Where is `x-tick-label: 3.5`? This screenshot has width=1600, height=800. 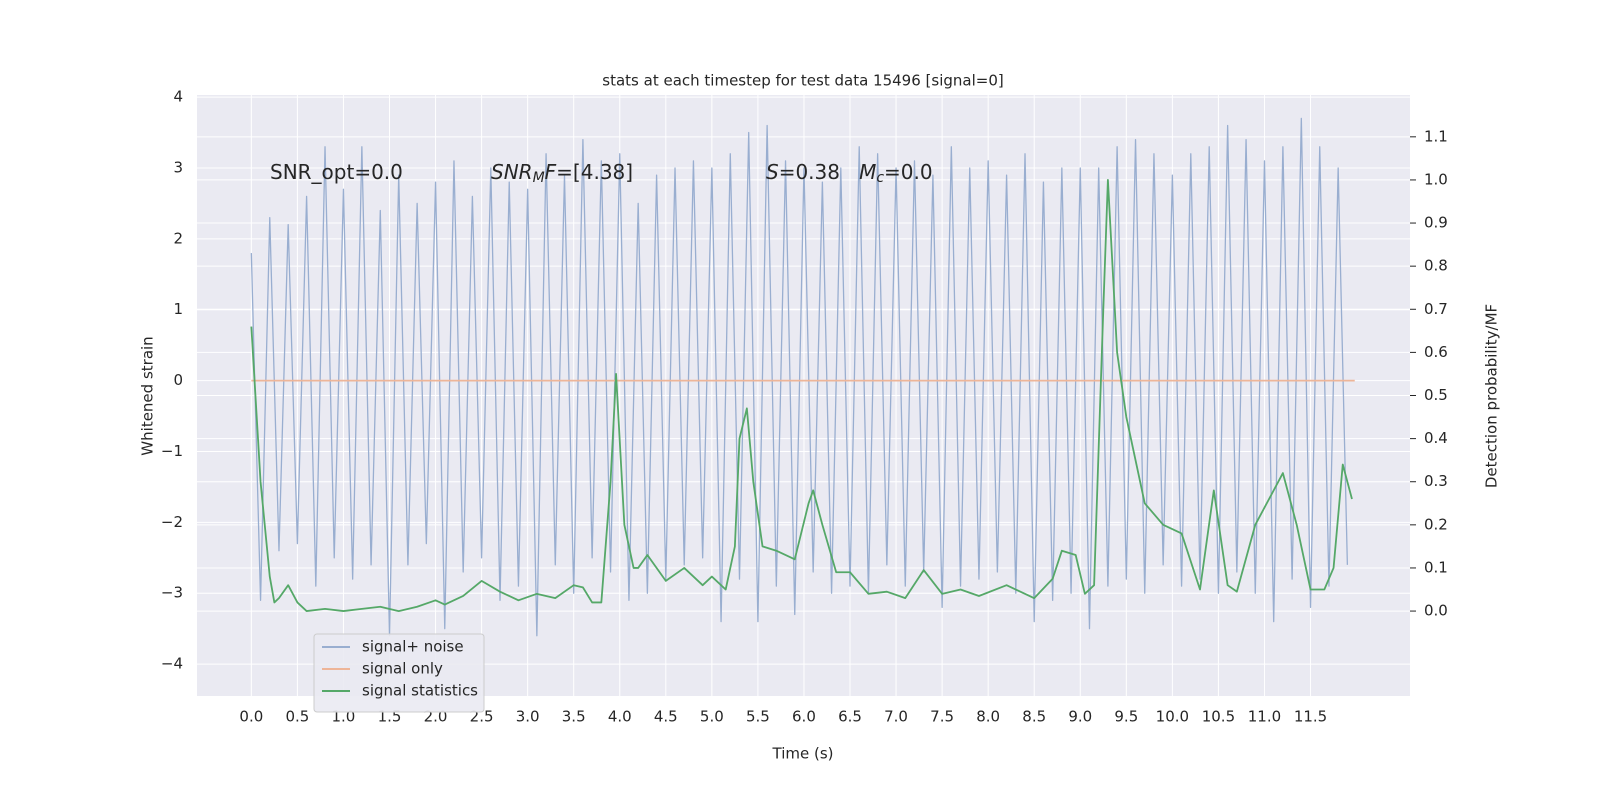
x-tick-label: 3.5 is located at coordinates (574, 717).